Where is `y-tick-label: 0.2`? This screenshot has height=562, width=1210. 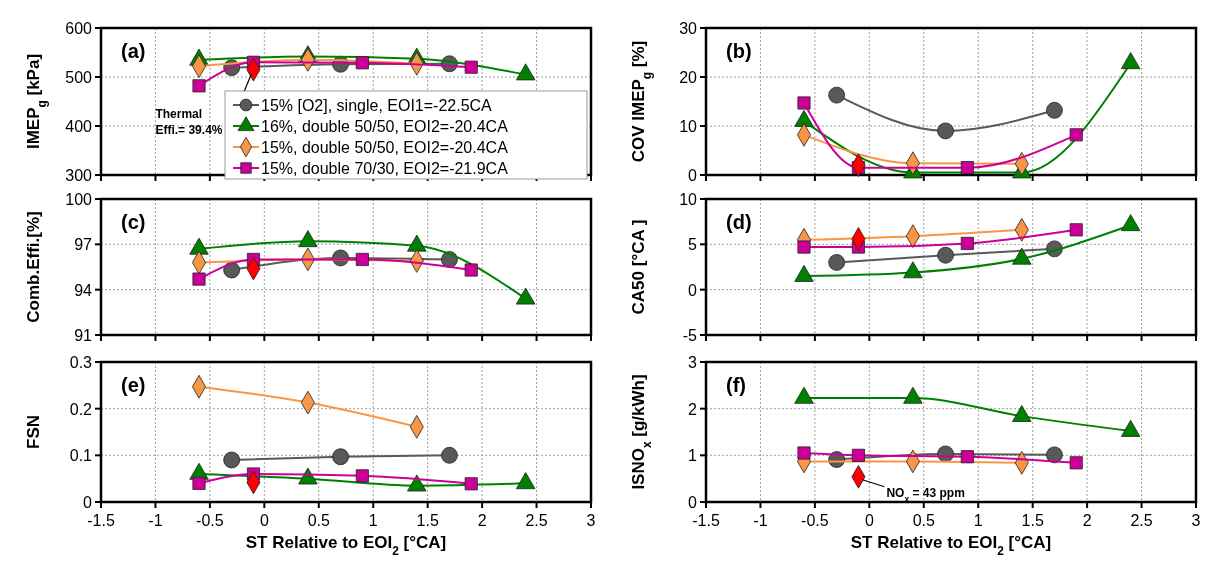 y-tick-label: 0.2 is located at coordinates (81, 409).